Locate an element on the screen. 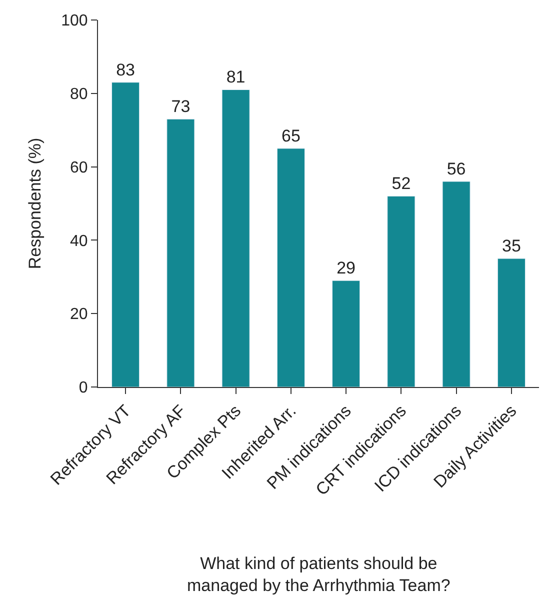 The width and height of the screenshot is (551, 604). y-tick-label: 0 is located at coordinates (83, 388).